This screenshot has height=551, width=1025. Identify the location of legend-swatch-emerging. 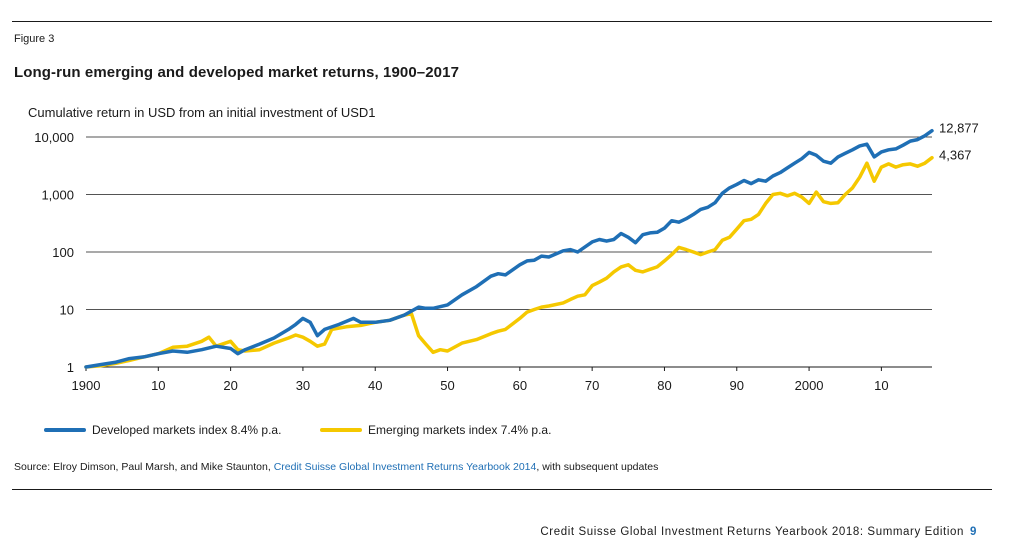
(341, 430).